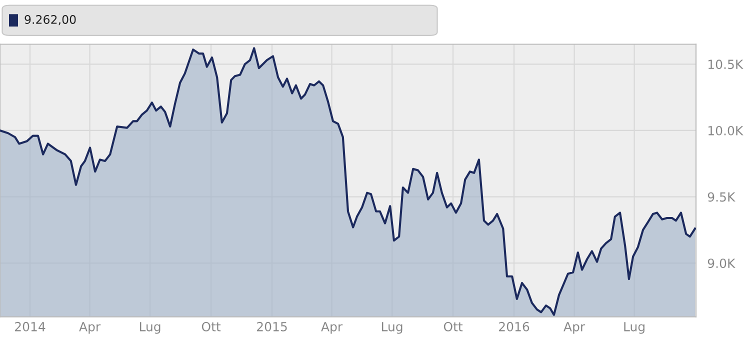 The height and width of the screenshot is (354, 750). Describe the element at coordinates (272, 327) in the screenshot. I see `x-tick-label: 2015` at that location.